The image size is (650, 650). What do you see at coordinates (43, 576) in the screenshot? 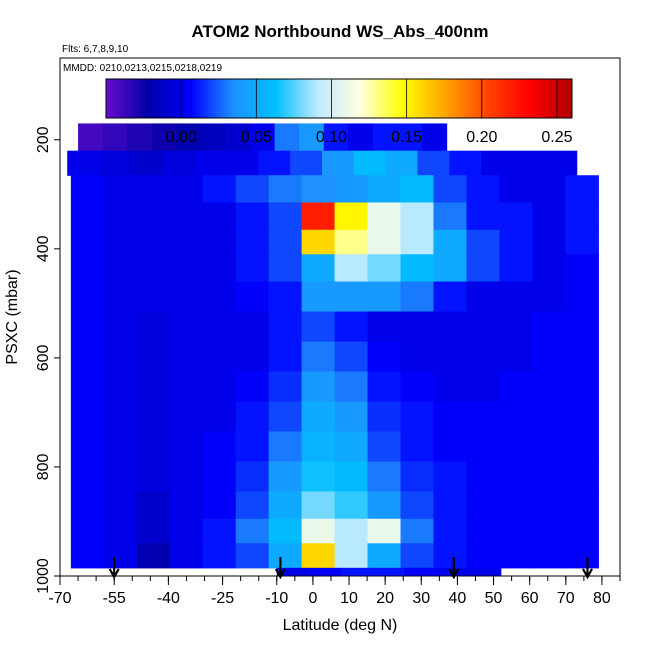
I see `y-tick-label: 1000` at bounding box center [43, 576].